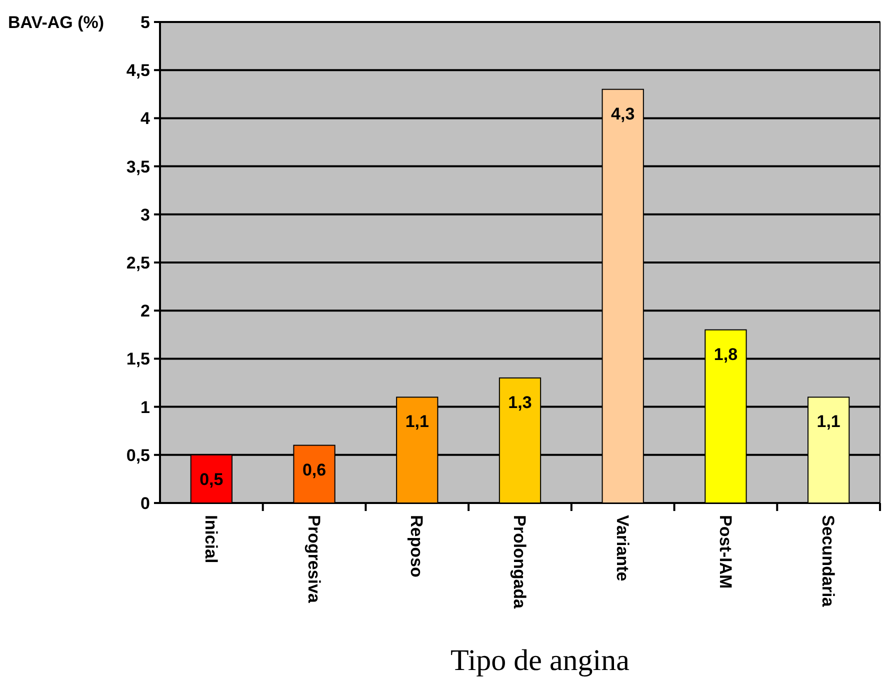  Describe the element at coordinates (210, 539) in the screenshot. I see `x-tick-label: Inicial` at that location.